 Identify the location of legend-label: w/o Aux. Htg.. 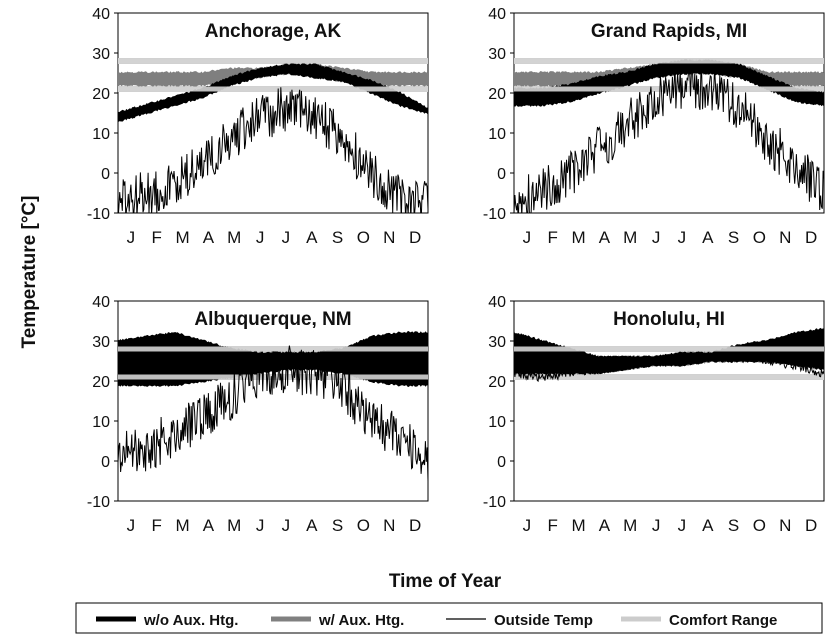
(190, 620).